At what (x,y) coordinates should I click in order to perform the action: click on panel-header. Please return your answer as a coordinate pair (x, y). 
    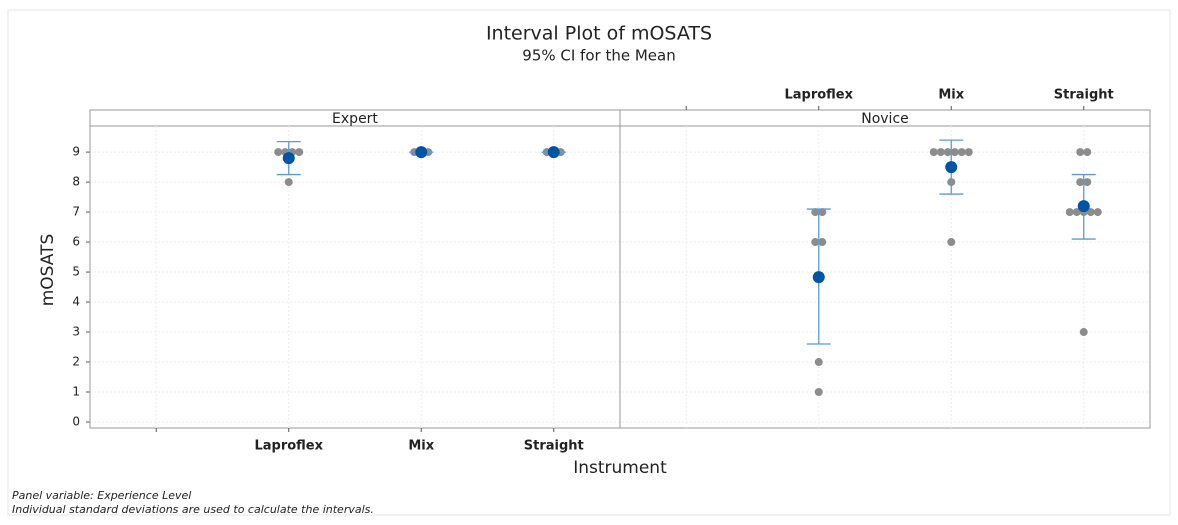
    Looking at the image, I should click on (885, 118).